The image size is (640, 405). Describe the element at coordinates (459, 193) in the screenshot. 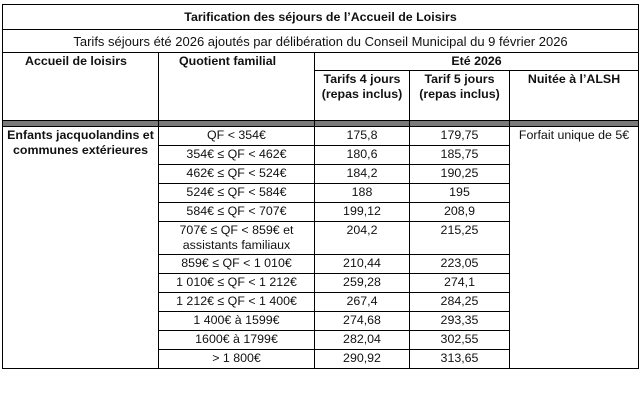

I see `tarif-5-jours-cell: 195` at that location.